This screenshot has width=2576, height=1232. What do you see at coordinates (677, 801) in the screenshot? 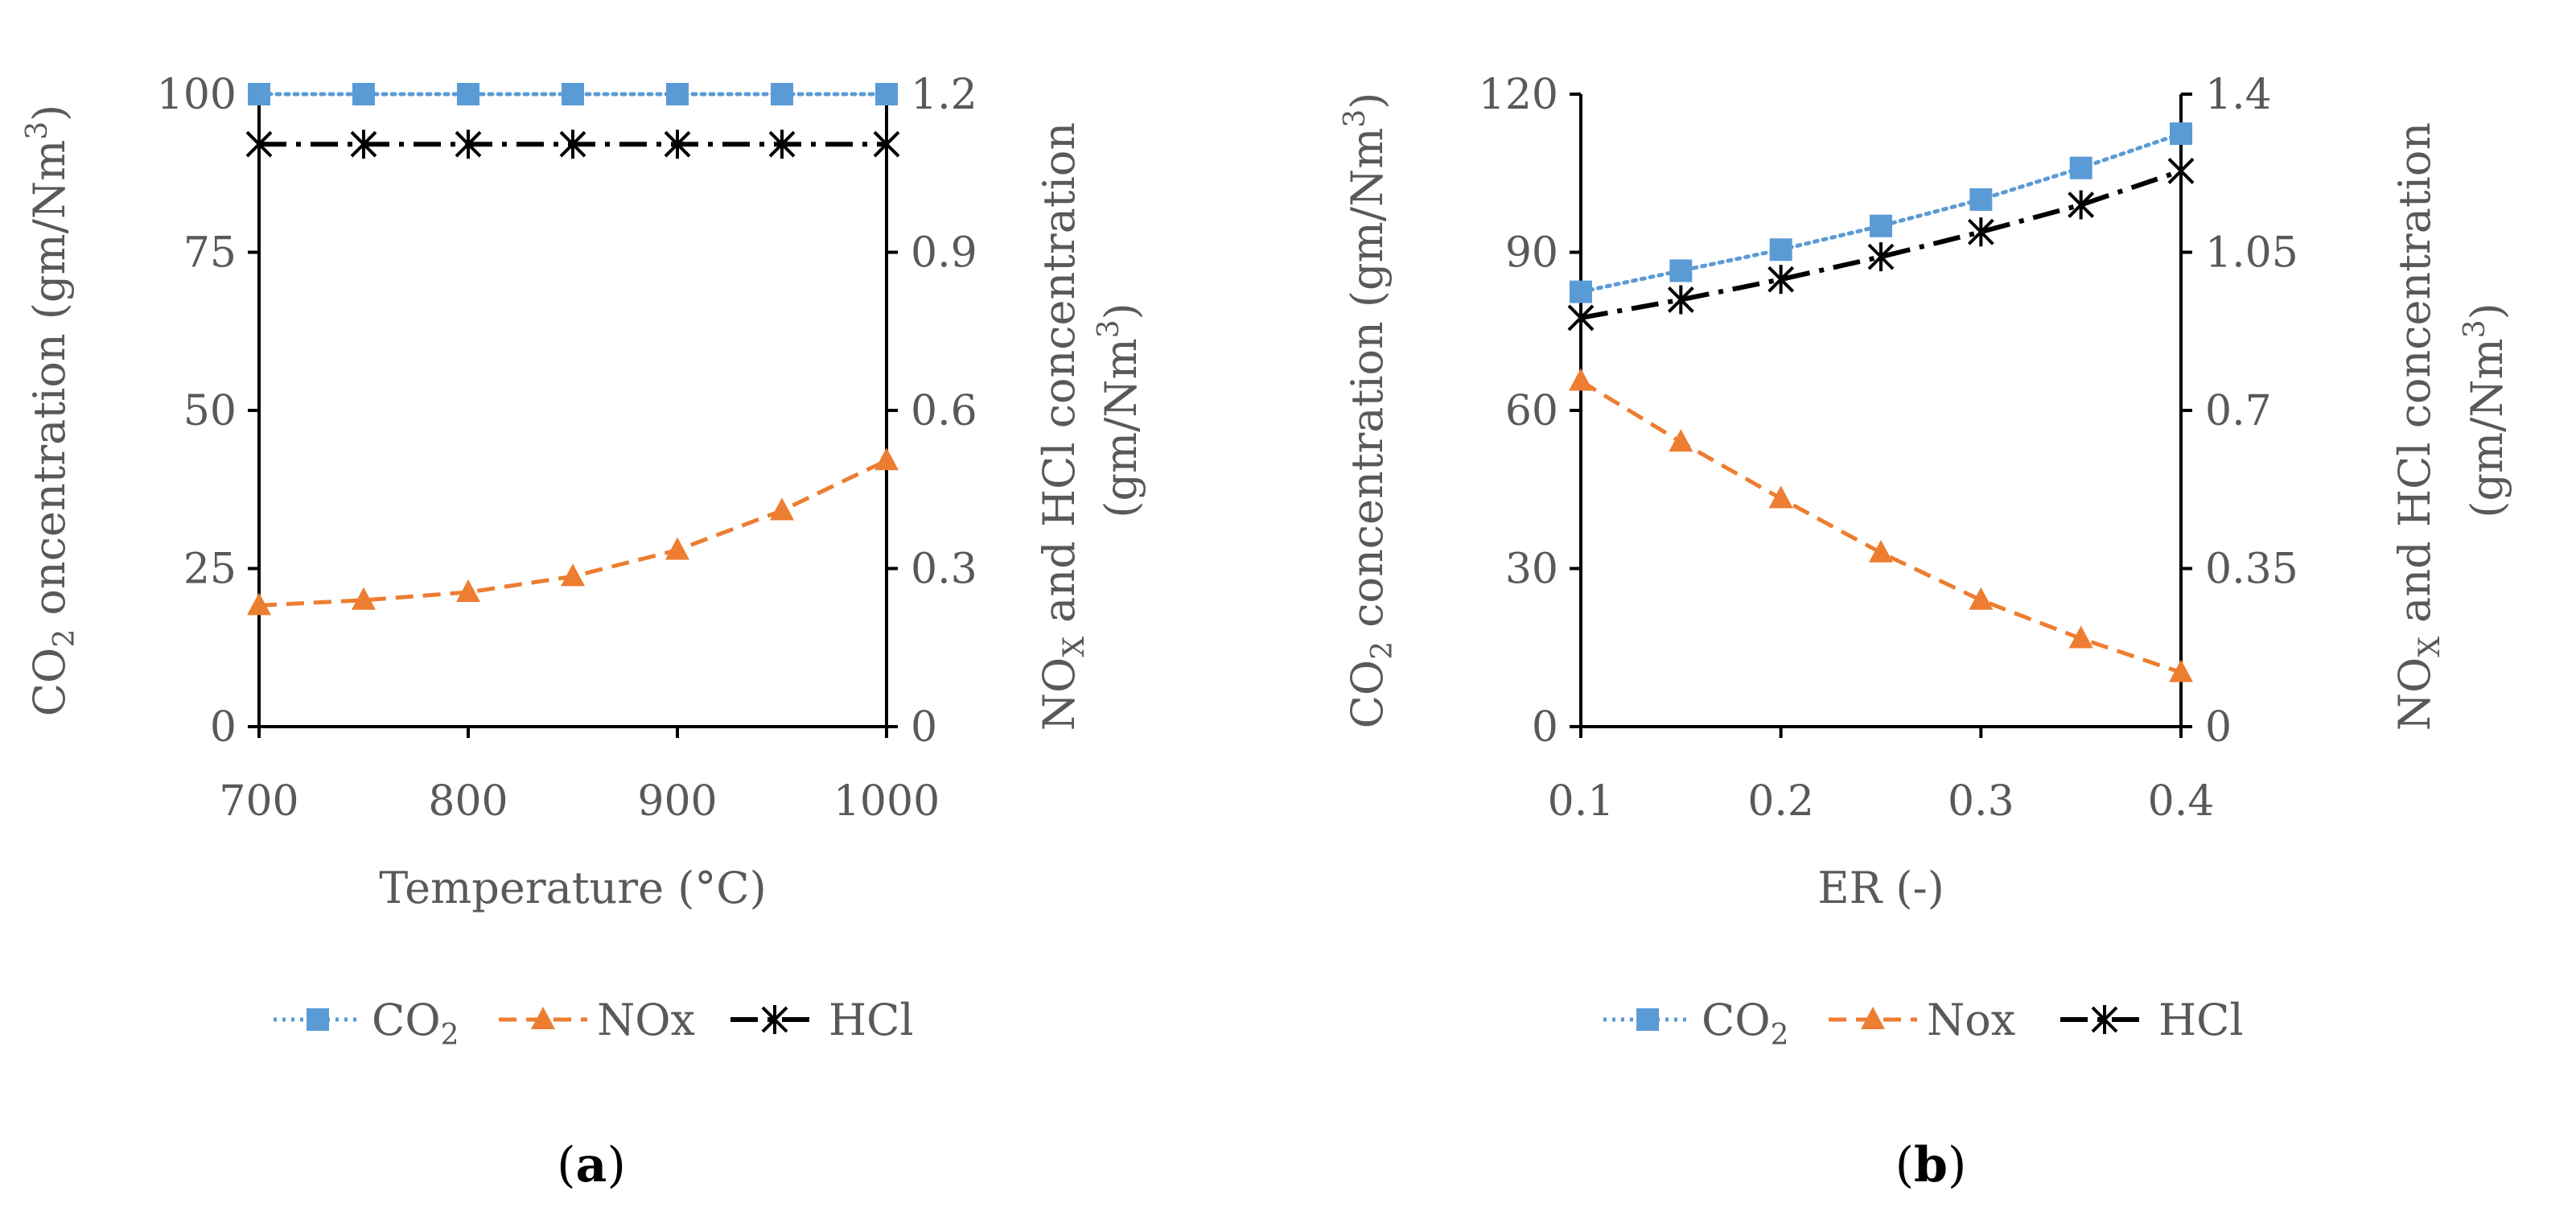
I see `x-tick-label: 900` at bounding box center [677, 801].